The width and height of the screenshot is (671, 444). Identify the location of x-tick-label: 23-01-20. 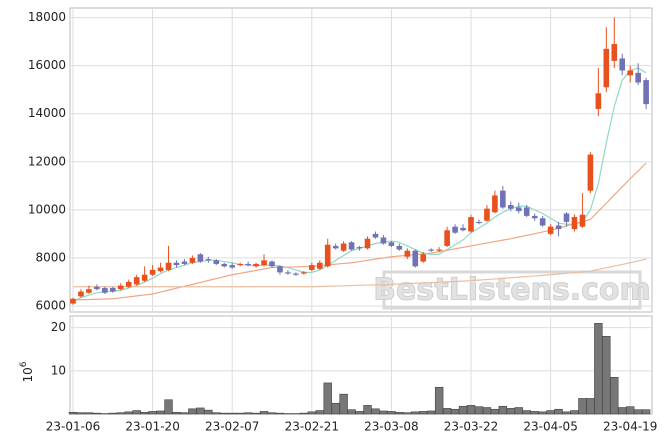
(152, 427).